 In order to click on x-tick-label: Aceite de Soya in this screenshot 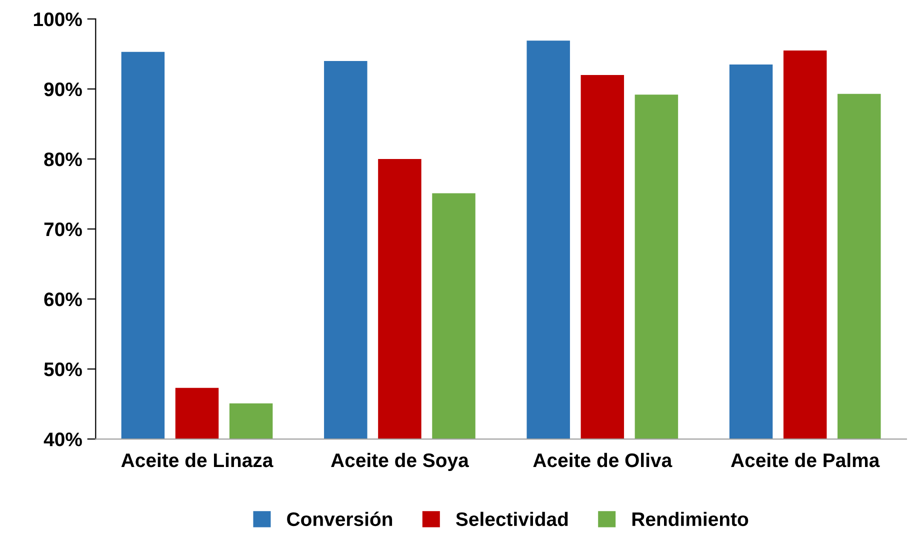, I will do `click(400, 462)`.